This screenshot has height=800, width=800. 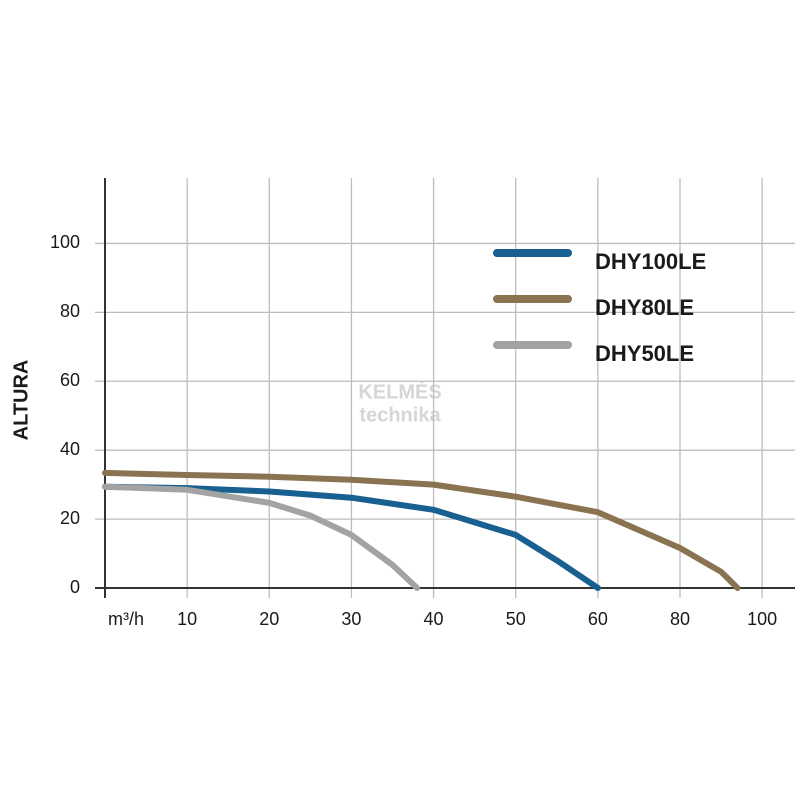 What do you see at coordinates (644, 307) in the screenshot?
I see `legend-label: DHY80LE` at bounding box center [644, 307].